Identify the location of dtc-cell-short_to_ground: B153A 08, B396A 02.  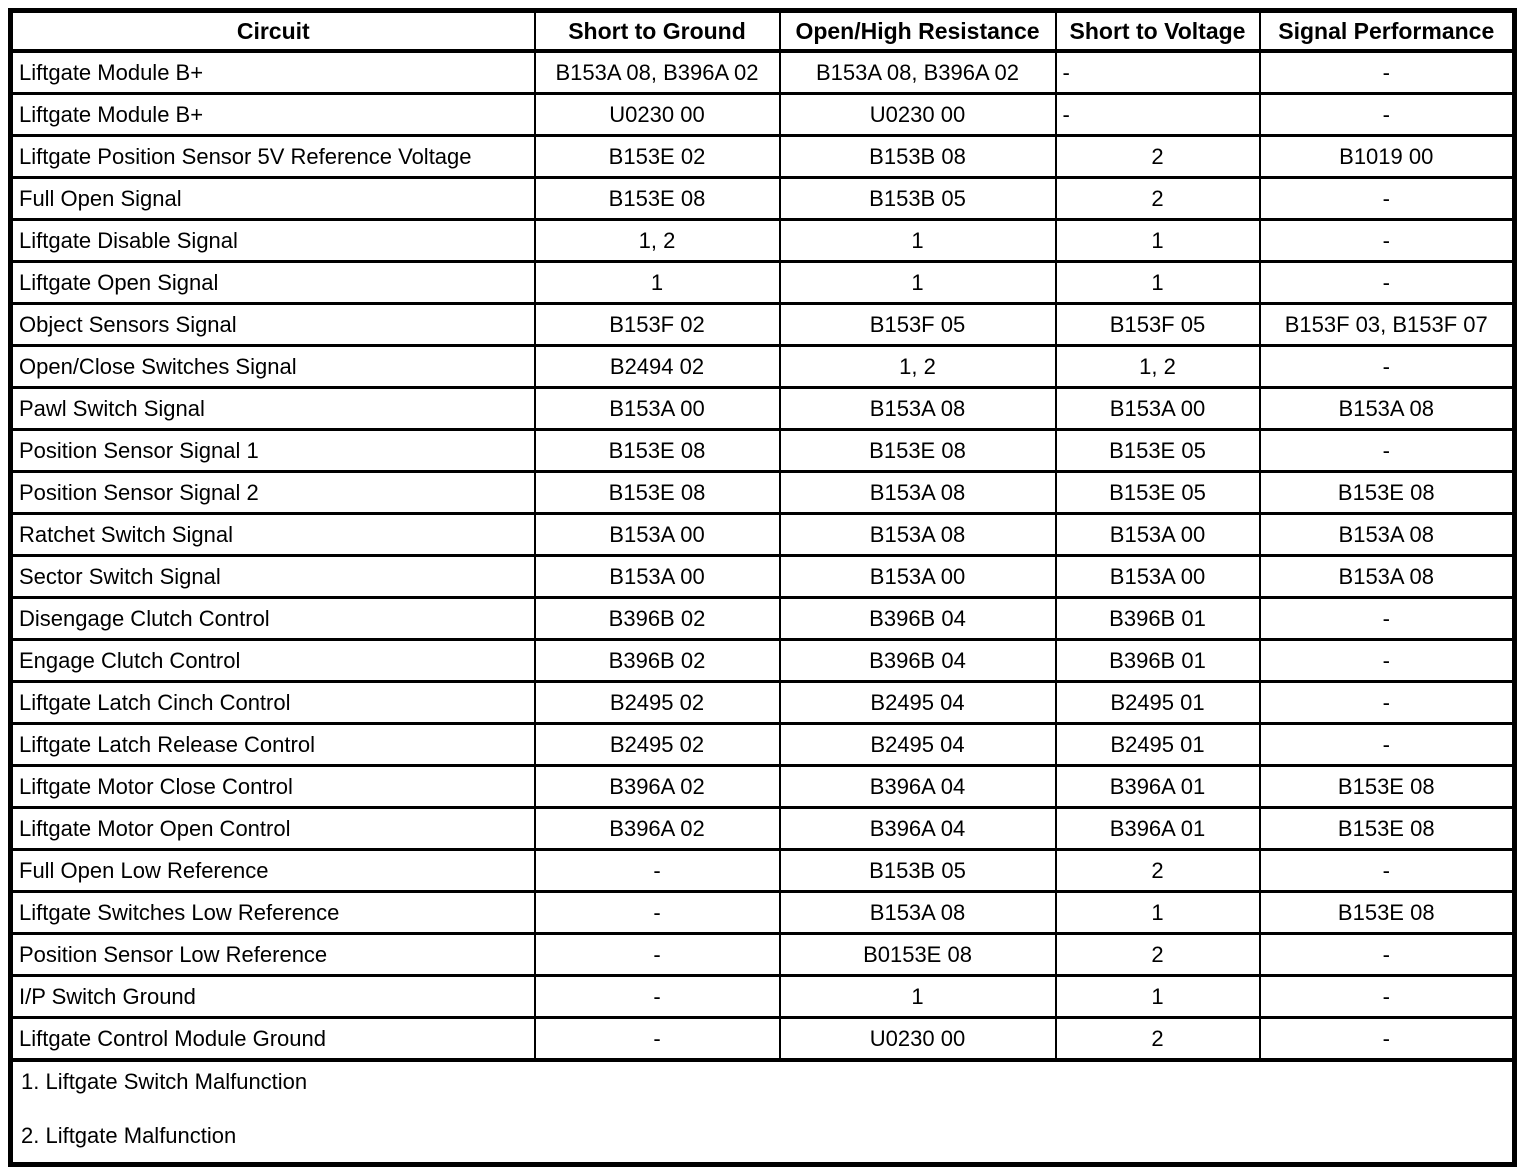
(657, 72).